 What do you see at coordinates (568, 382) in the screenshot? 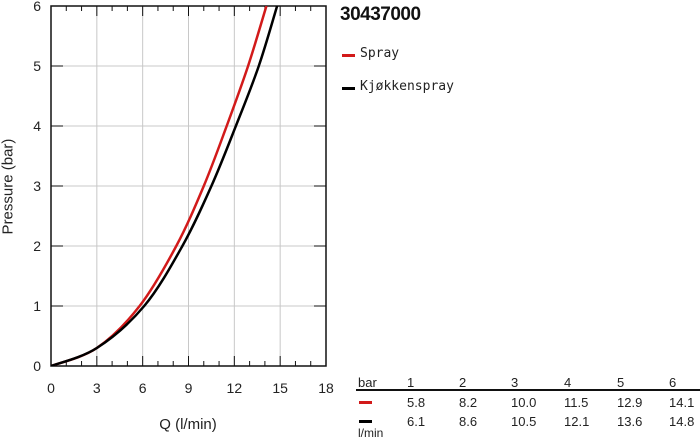
I see `table-header-pressure: 4` at bounding box center [568, 382].